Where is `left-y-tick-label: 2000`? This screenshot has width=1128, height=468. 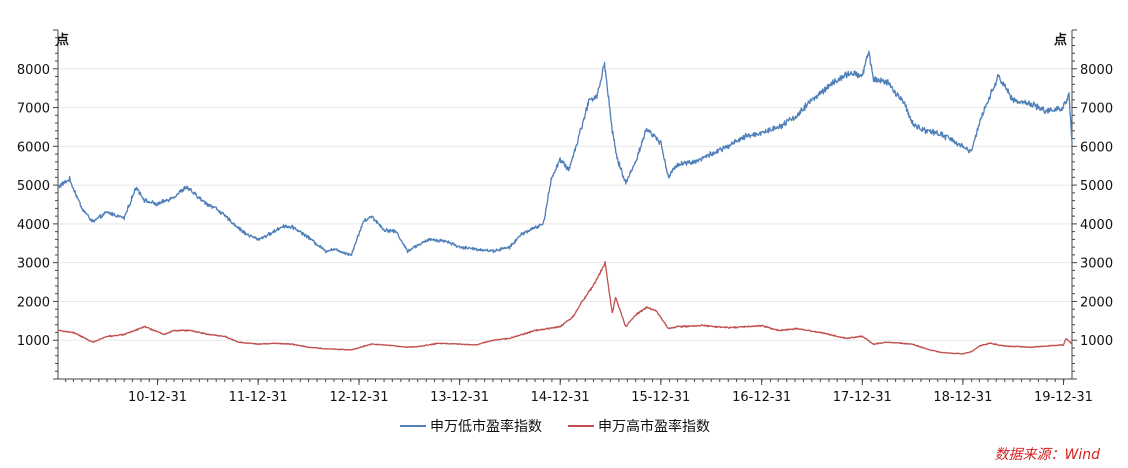
left-y-tick-label: 2000 is located at coordinates (33, 302).